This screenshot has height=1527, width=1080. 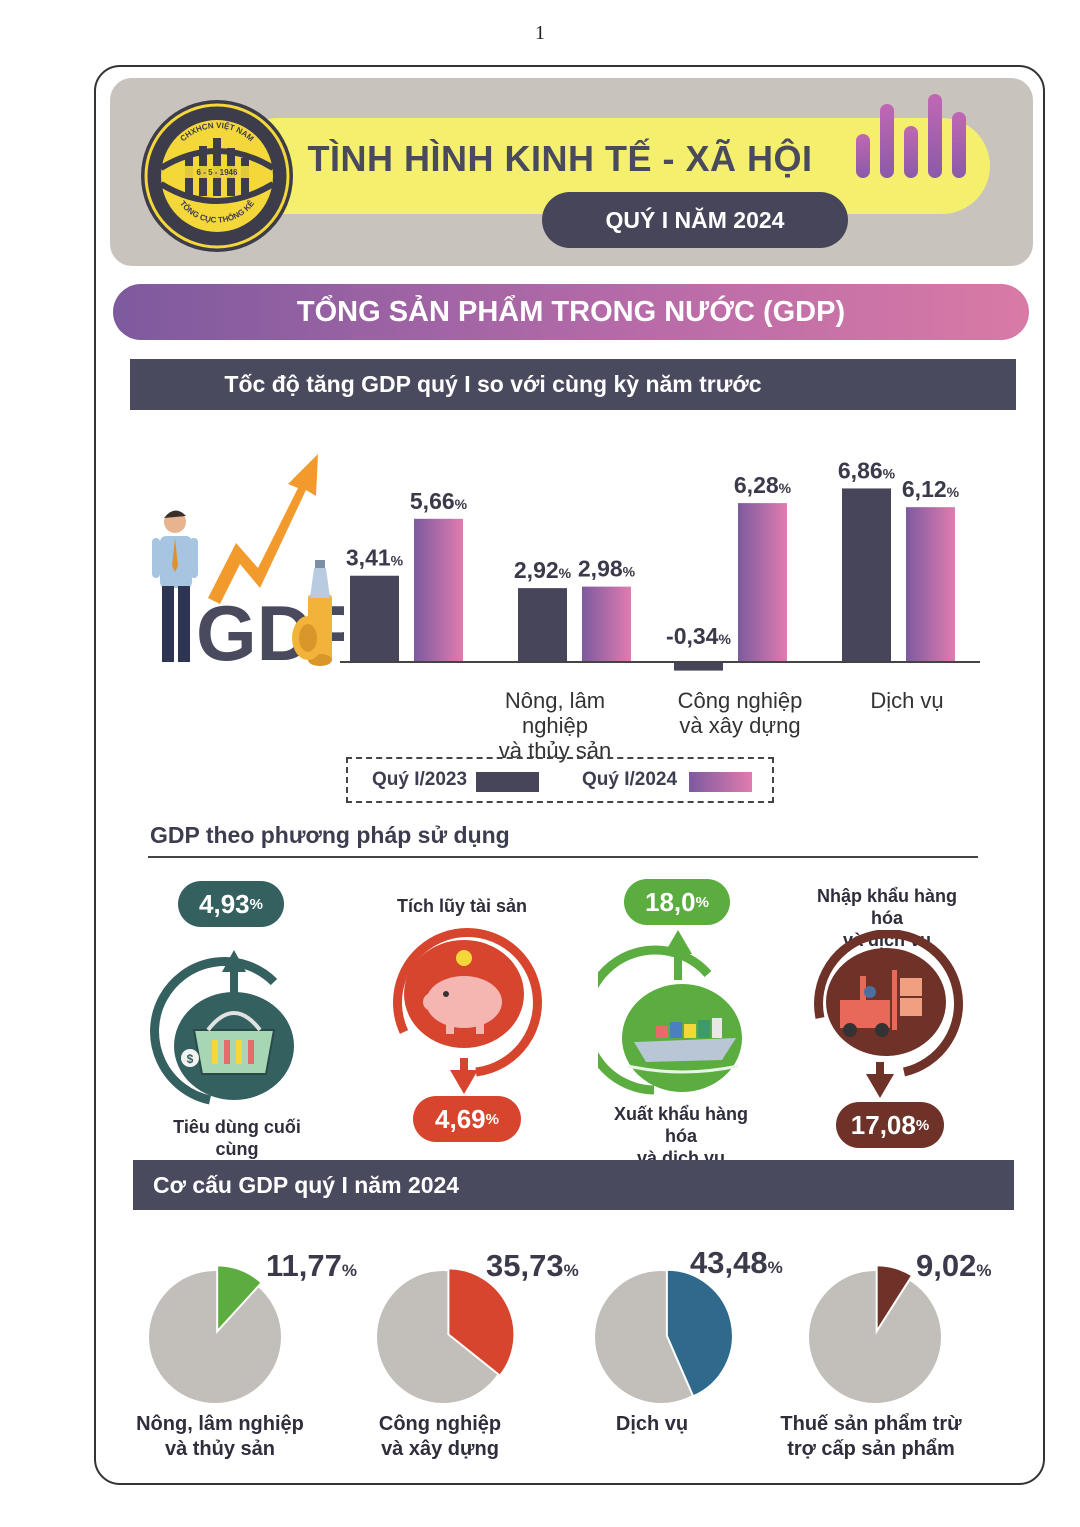 What do you see at coordinates (540, 33) in the screenshot?
I see `page-number: 1` at bounding box center [540, 33].